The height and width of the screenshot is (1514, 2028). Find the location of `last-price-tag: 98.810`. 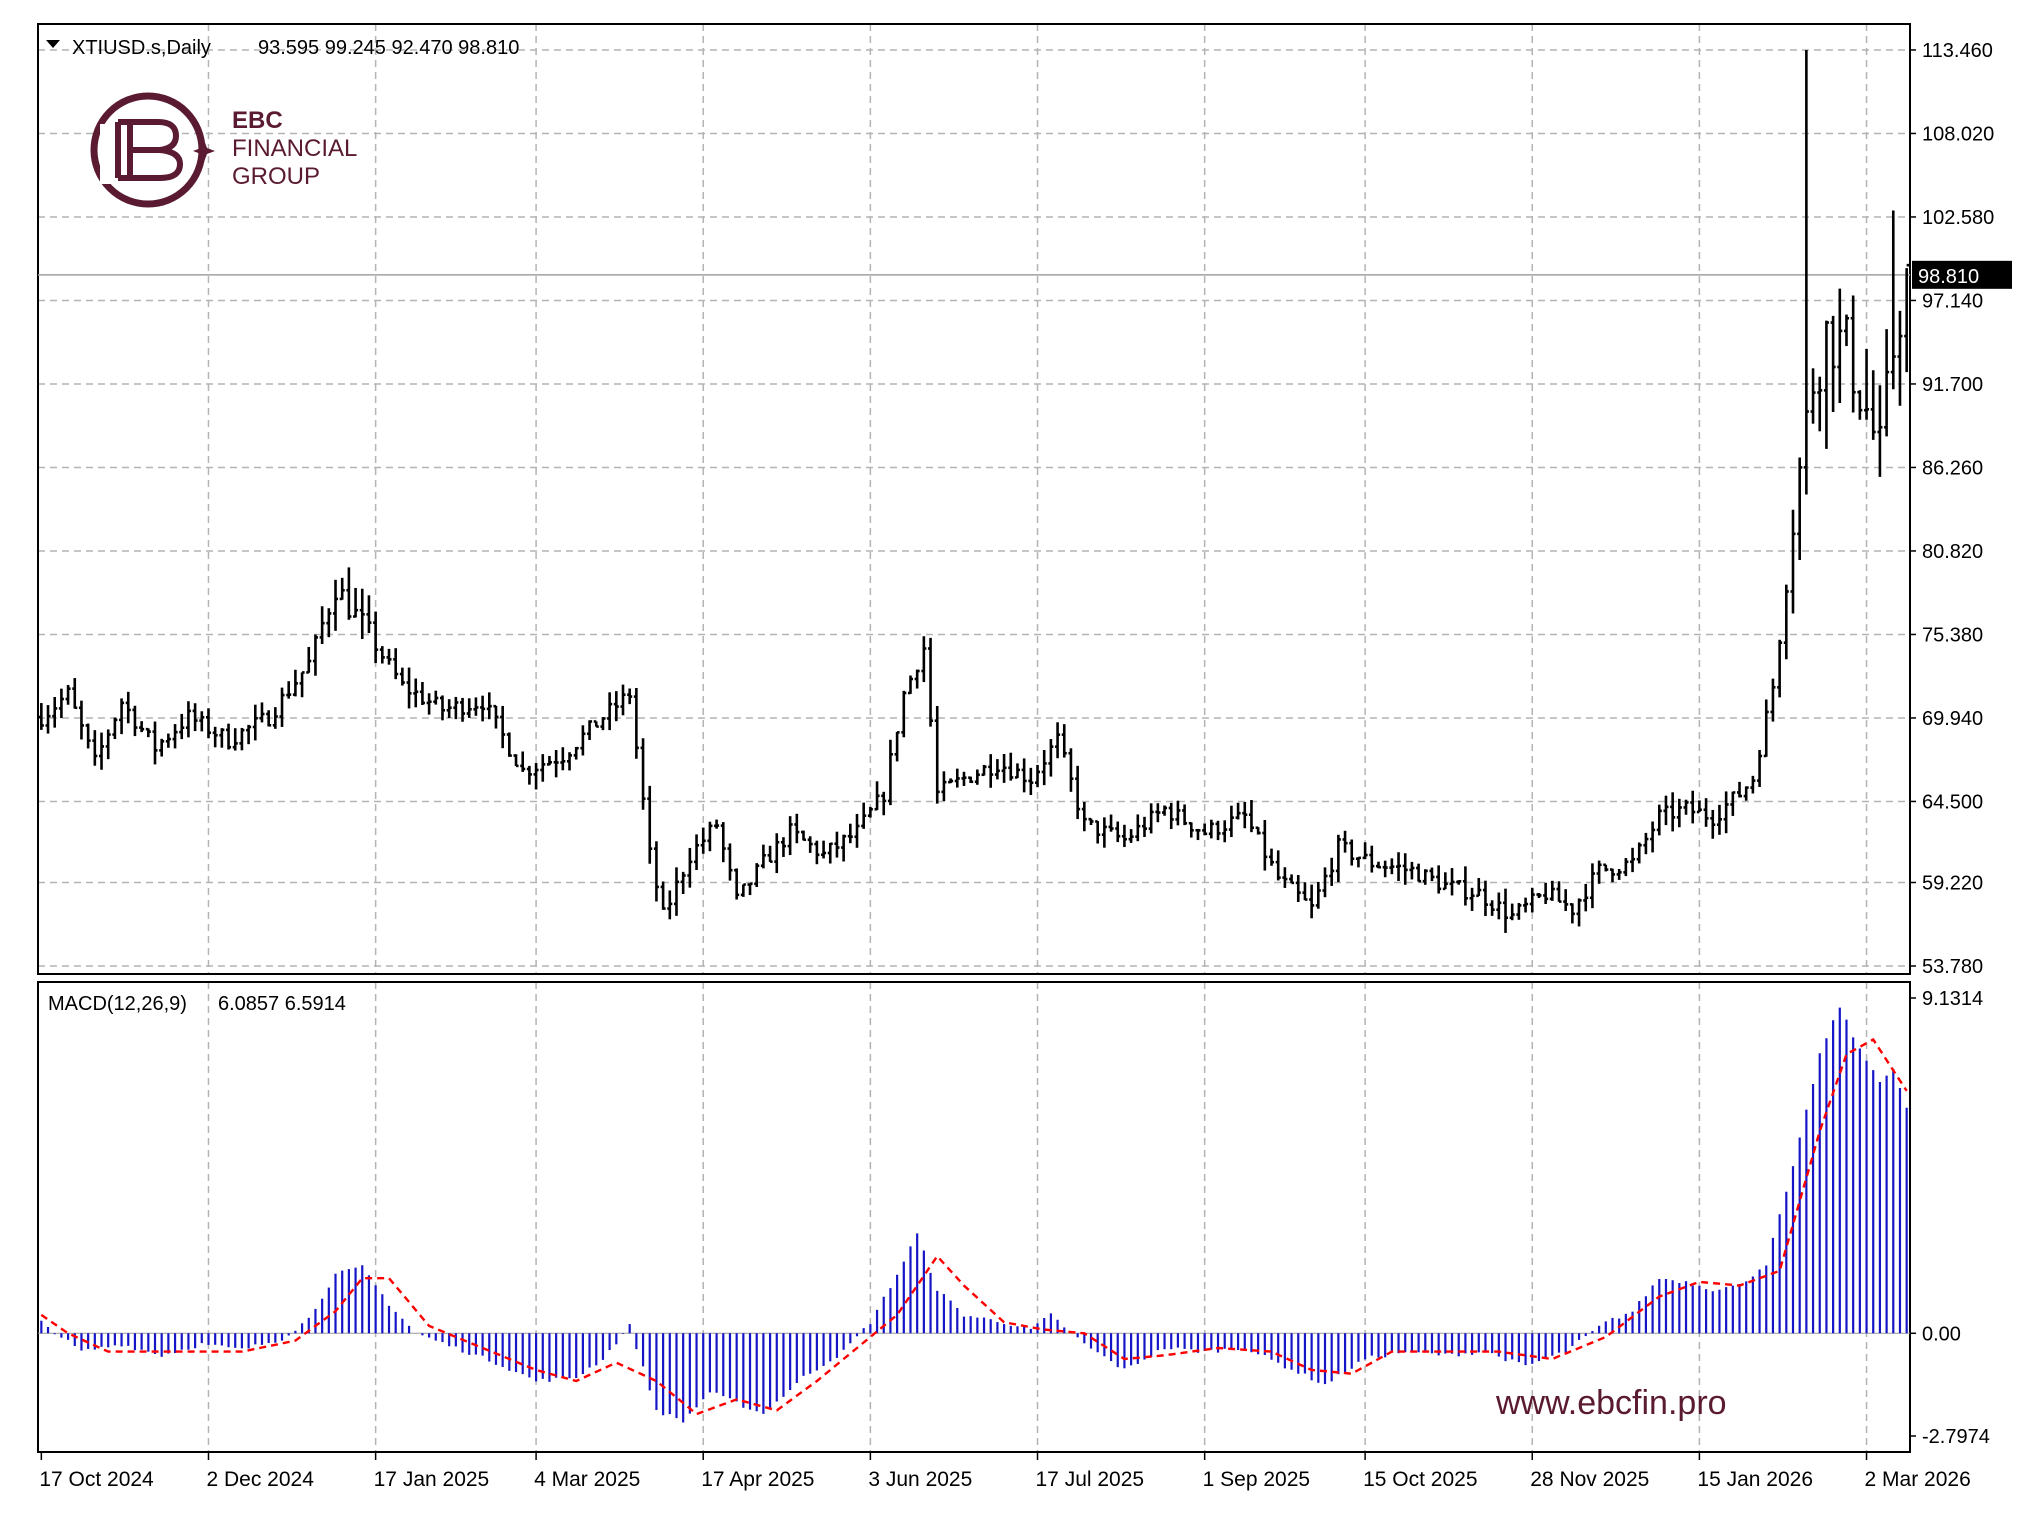

last-price-tag: 98.810 is located at coordinates (1962, 274).